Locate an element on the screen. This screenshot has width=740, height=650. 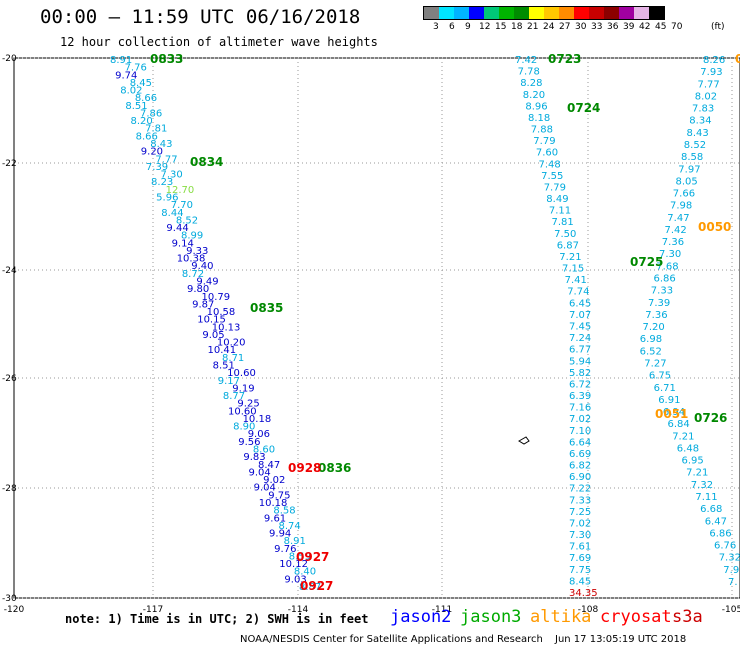
swh-value: 6.95 is located at coordinates (693, 461).